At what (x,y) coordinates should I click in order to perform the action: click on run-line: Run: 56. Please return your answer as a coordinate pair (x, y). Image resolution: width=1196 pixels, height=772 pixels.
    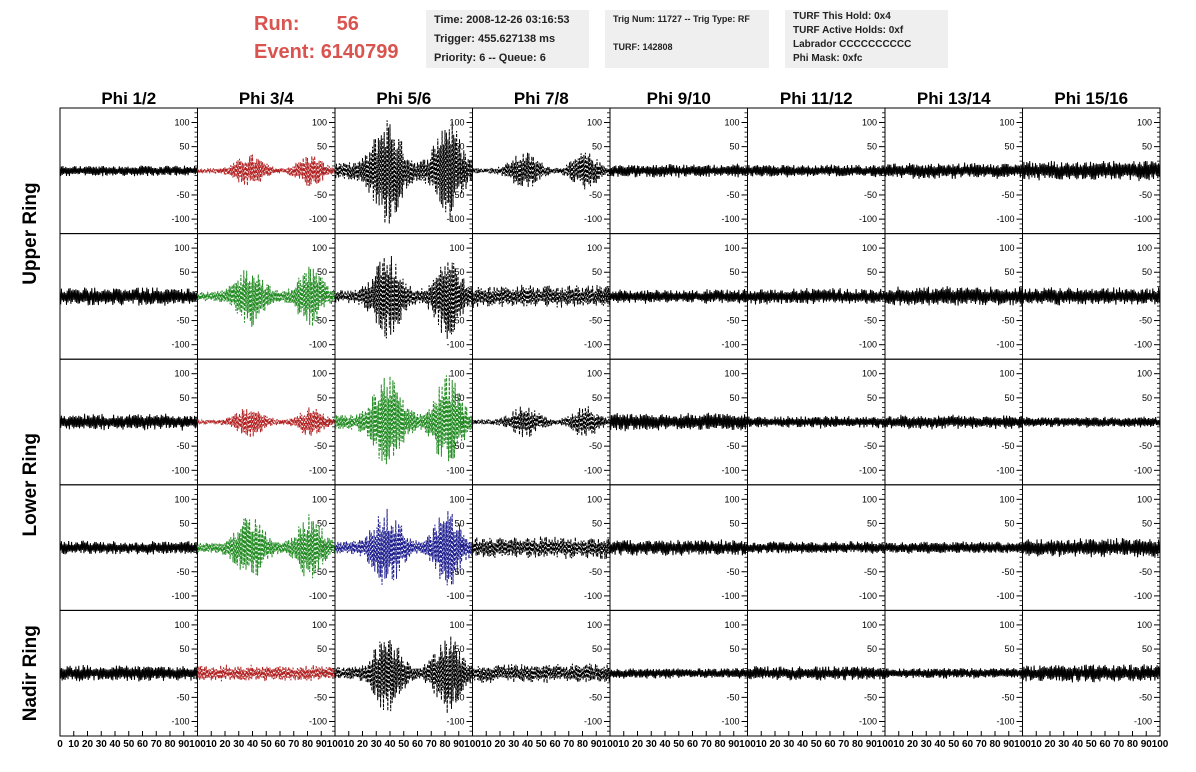
    Looking at the image, I should click on (326, 24).